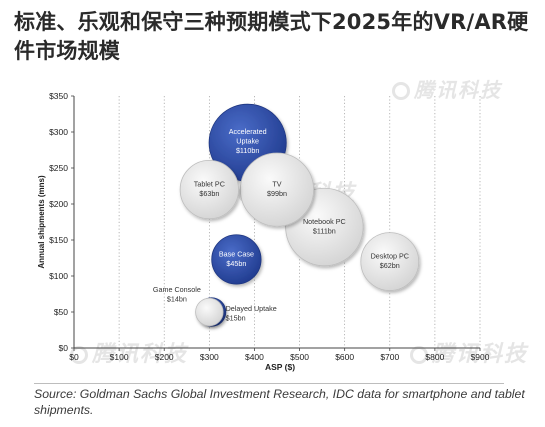  Describe the element at coordinates (236, 318) in the screenshot. I see `bubble-label-delayed-uptake: $15bn` at that location.